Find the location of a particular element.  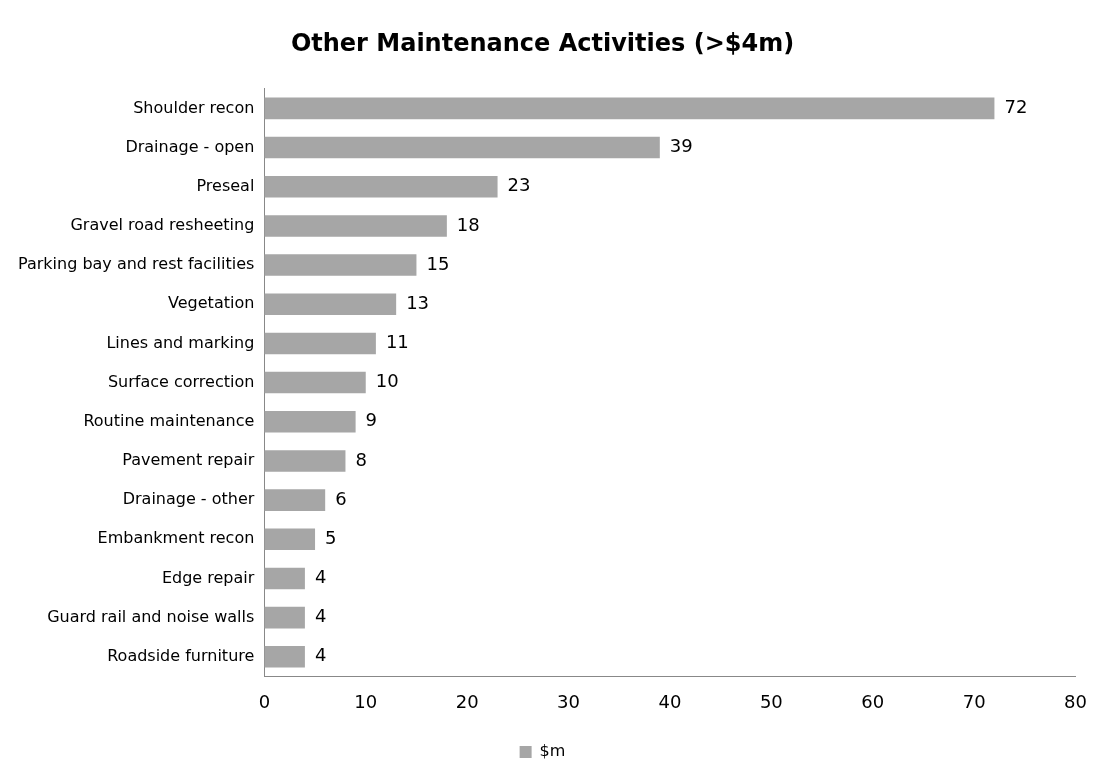

x-tick-label: 50 is located at coordinates (771, 701).